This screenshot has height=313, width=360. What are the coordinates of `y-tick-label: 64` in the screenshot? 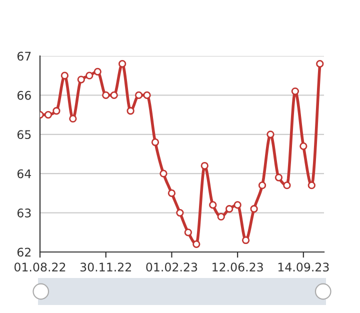 It's located at (24, 173).